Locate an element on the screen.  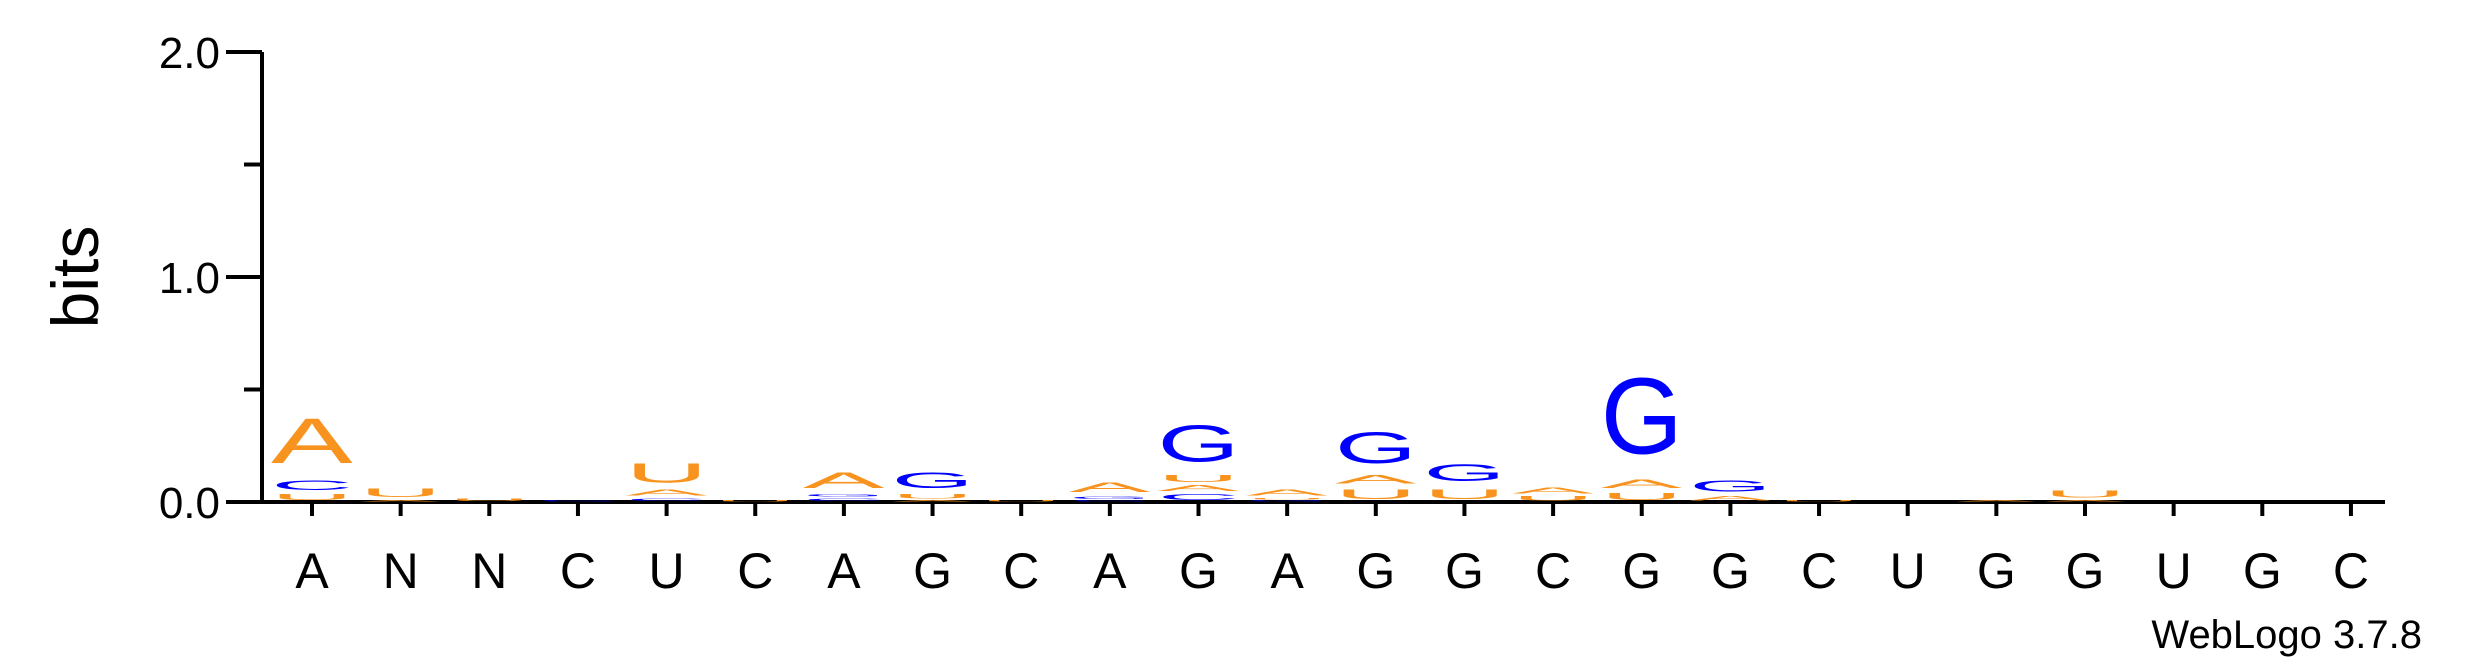
y-ticks: 0.0 1.0 2.0 is located at coordinates (210, 278).